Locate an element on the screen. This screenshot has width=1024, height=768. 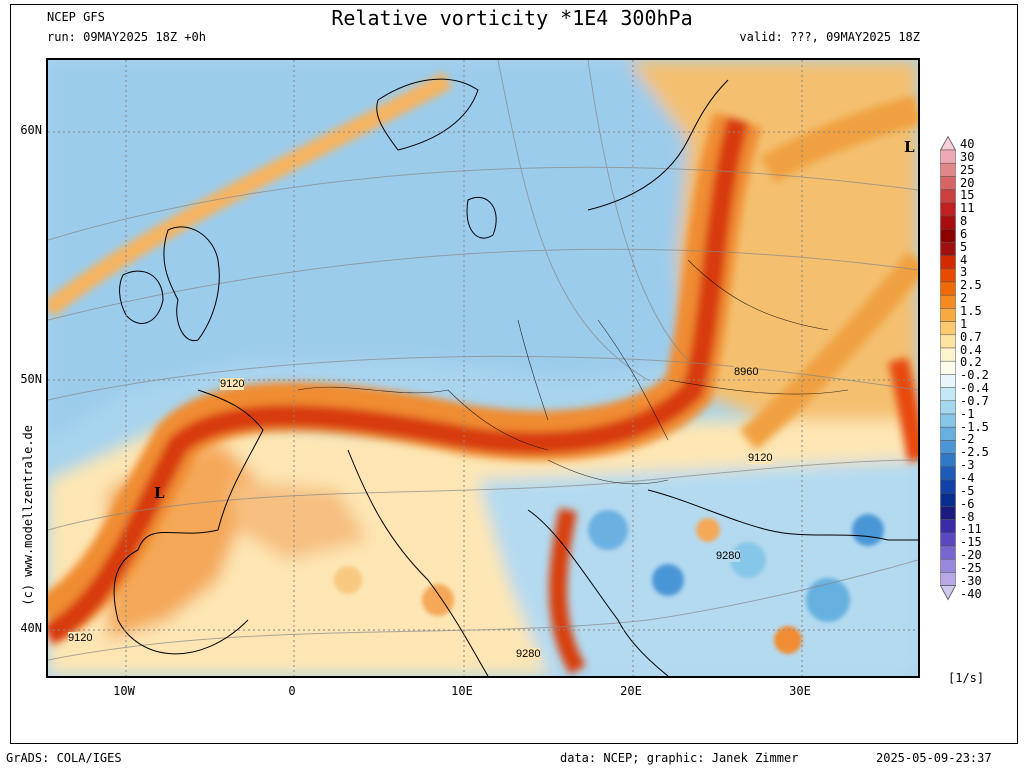
colorbar-level-label: -20 is located at coordinates (971, 555).